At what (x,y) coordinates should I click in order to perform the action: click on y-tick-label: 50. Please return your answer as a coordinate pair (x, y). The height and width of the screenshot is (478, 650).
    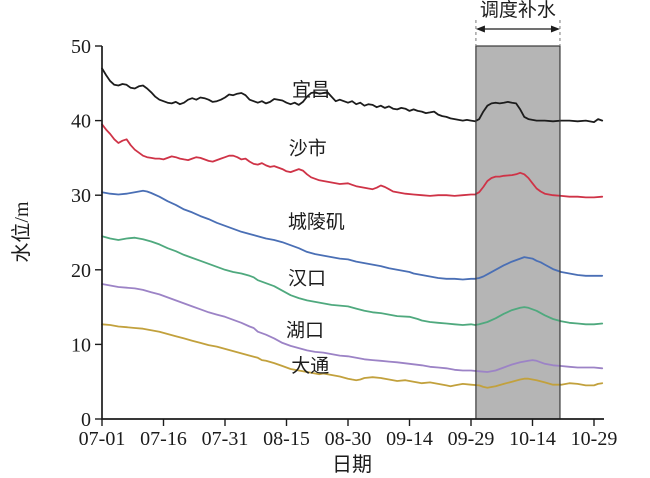
    Looking at the image, I should click on (81, 47).